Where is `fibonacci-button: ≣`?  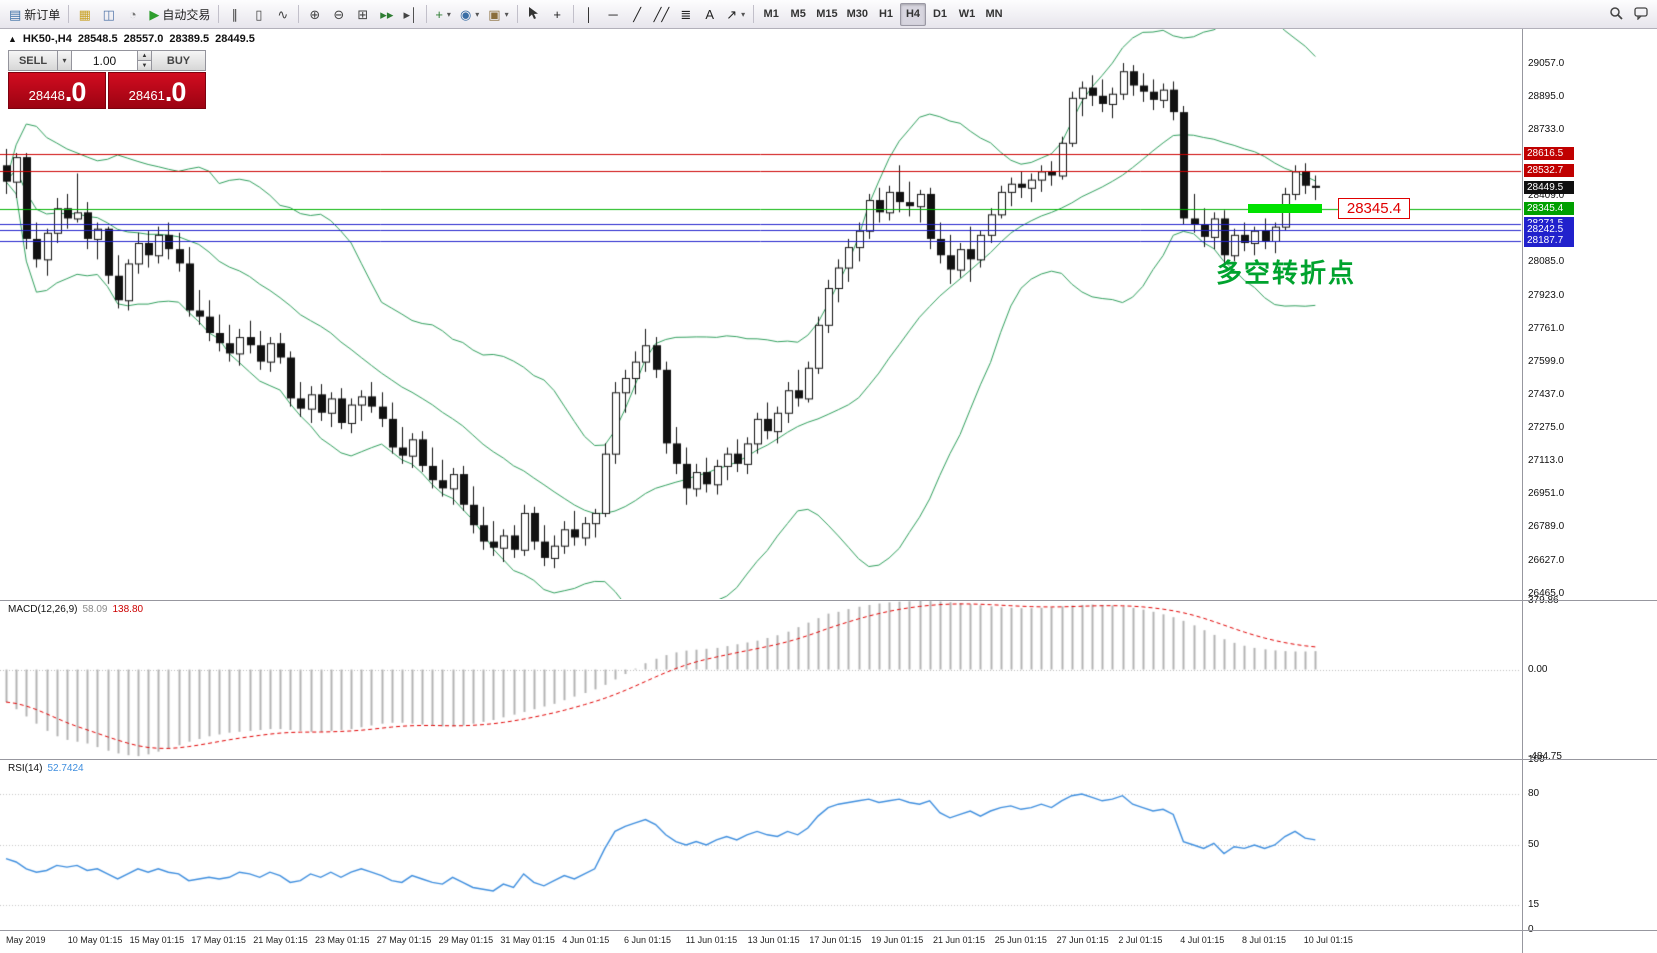
fibonacci-button: ≣ is located at coordinates (685, 14).